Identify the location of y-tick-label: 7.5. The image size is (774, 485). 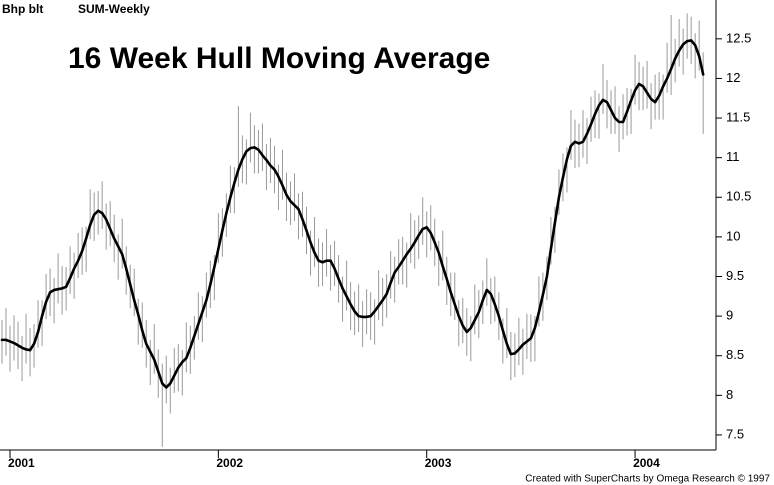
(735, 433).